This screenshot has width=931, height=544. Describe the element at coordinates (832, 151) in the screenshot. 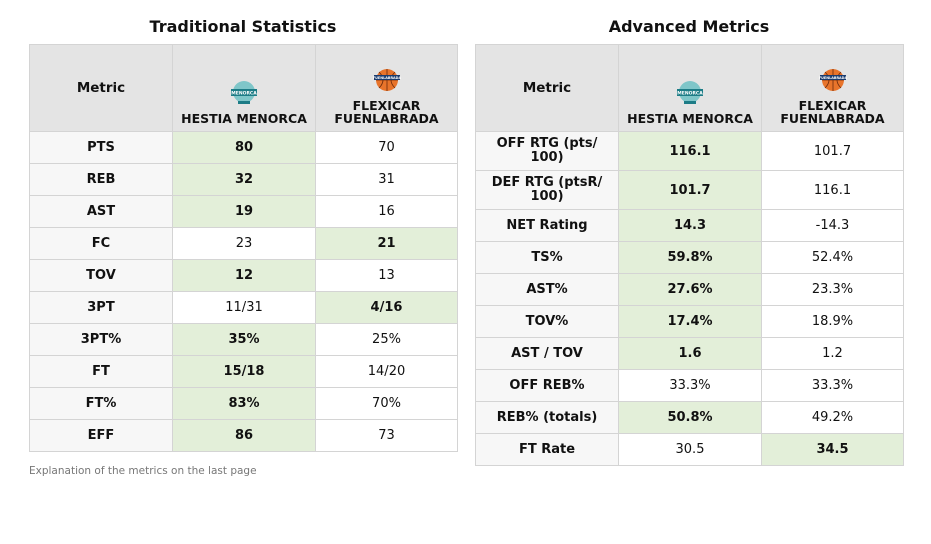

I see `team2-value-cell: 101.7` at that location.